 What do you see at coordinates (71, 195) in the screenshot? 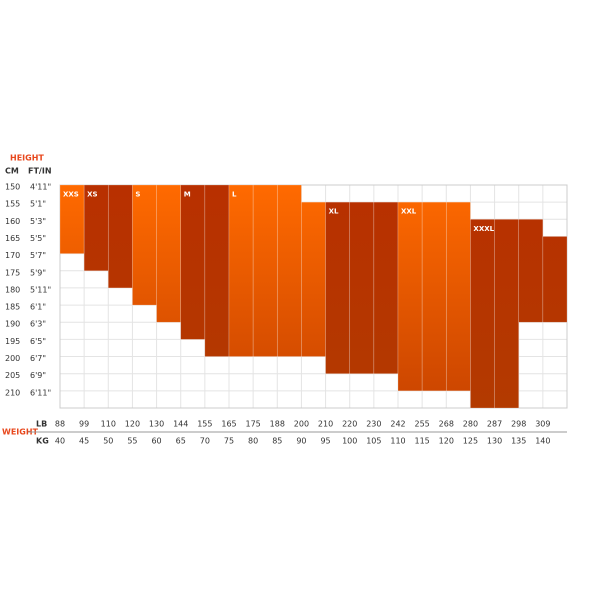
I see `size-label: XXS` at bounding box center [71, 195].